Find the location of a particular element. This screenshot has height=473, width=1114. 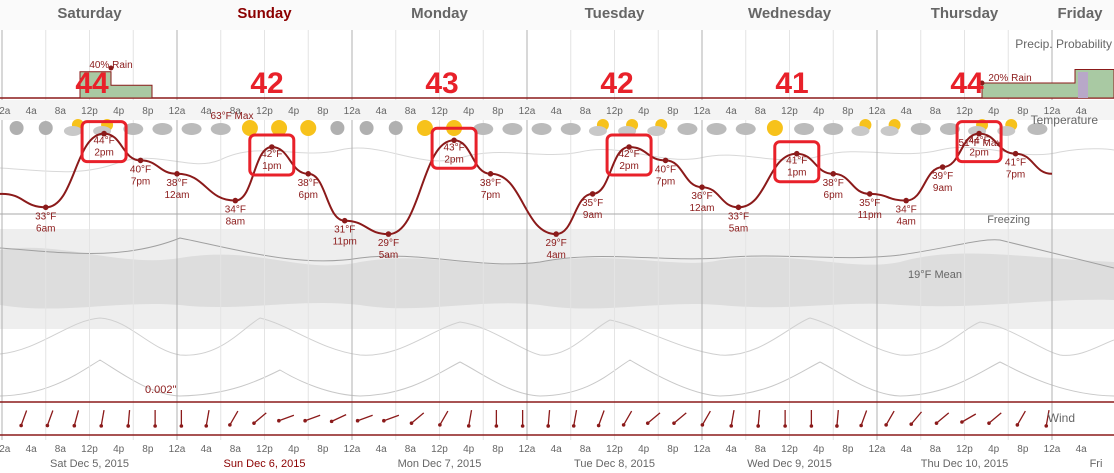

bottom-date-label: Fri is located at coordinates (1096, 464).